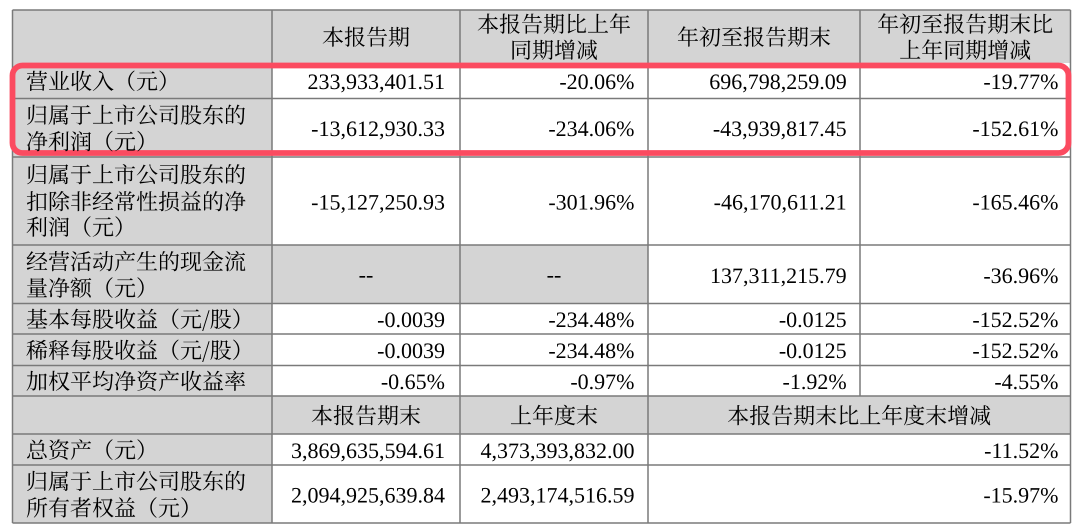  I want to click on svg-text: 4,373,393,832.00, so click(558, 450).